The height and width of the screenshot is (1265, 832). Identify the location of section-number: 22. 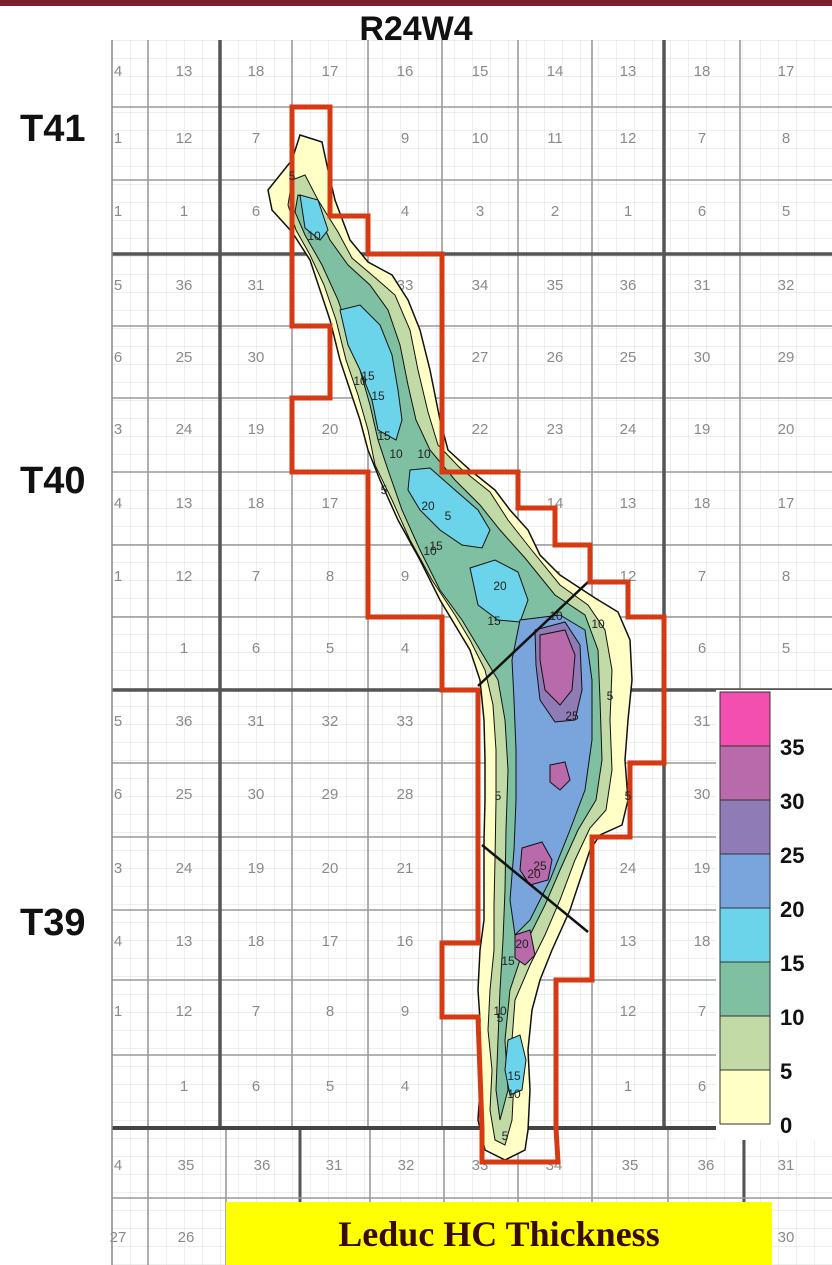
(480, 429).